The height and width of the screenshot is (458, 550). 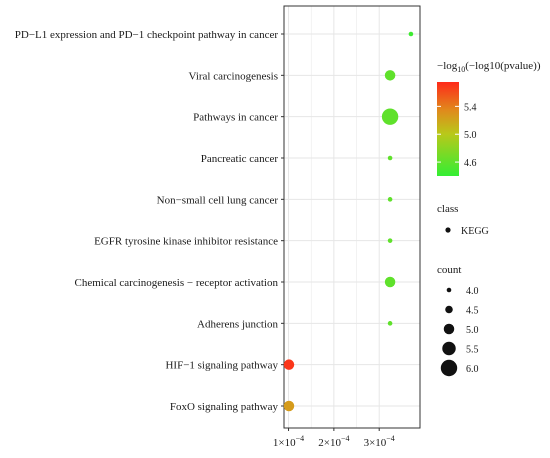 I want to click on size-legend-label: 4.0, so click(x=472, y=291).